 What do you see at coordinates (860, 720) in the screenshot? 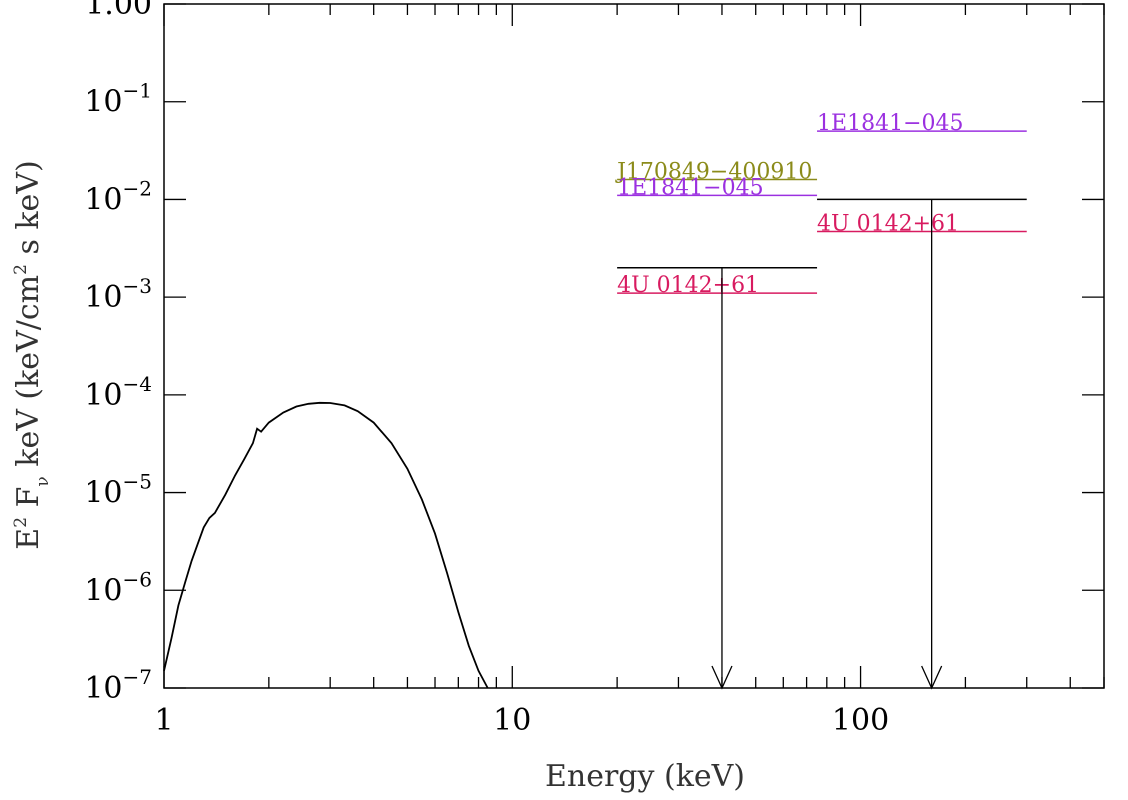
I see `x-tick-label: 100` at bounding box center [860, 720].